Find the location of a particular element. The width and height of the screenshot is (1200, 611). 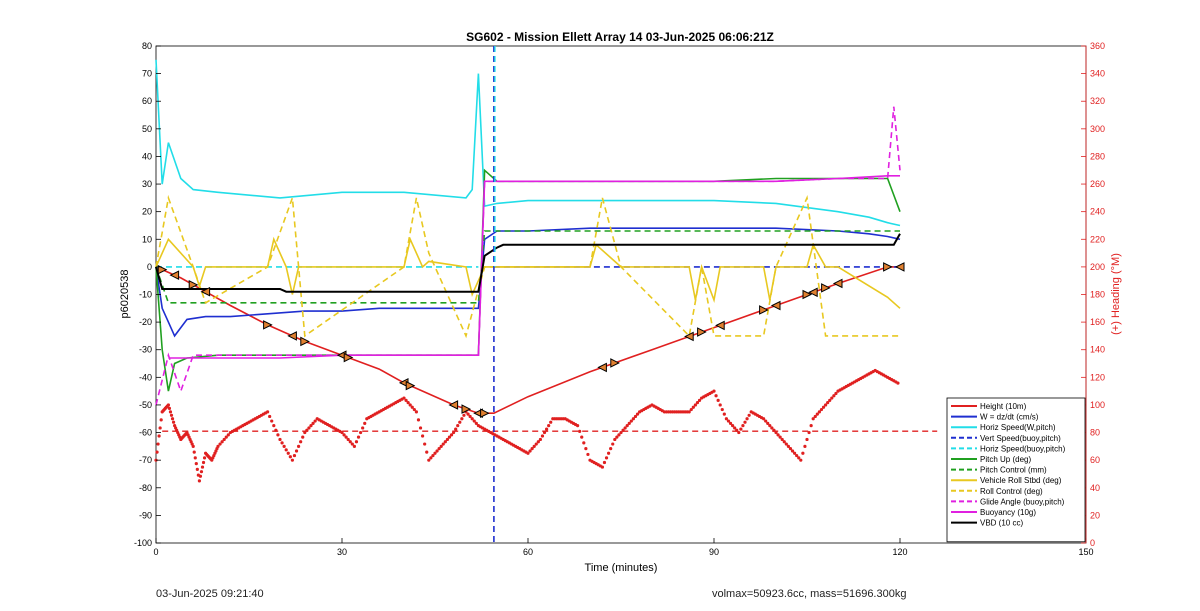

x-tick-label: 90 is located at coordinates (714, 552).